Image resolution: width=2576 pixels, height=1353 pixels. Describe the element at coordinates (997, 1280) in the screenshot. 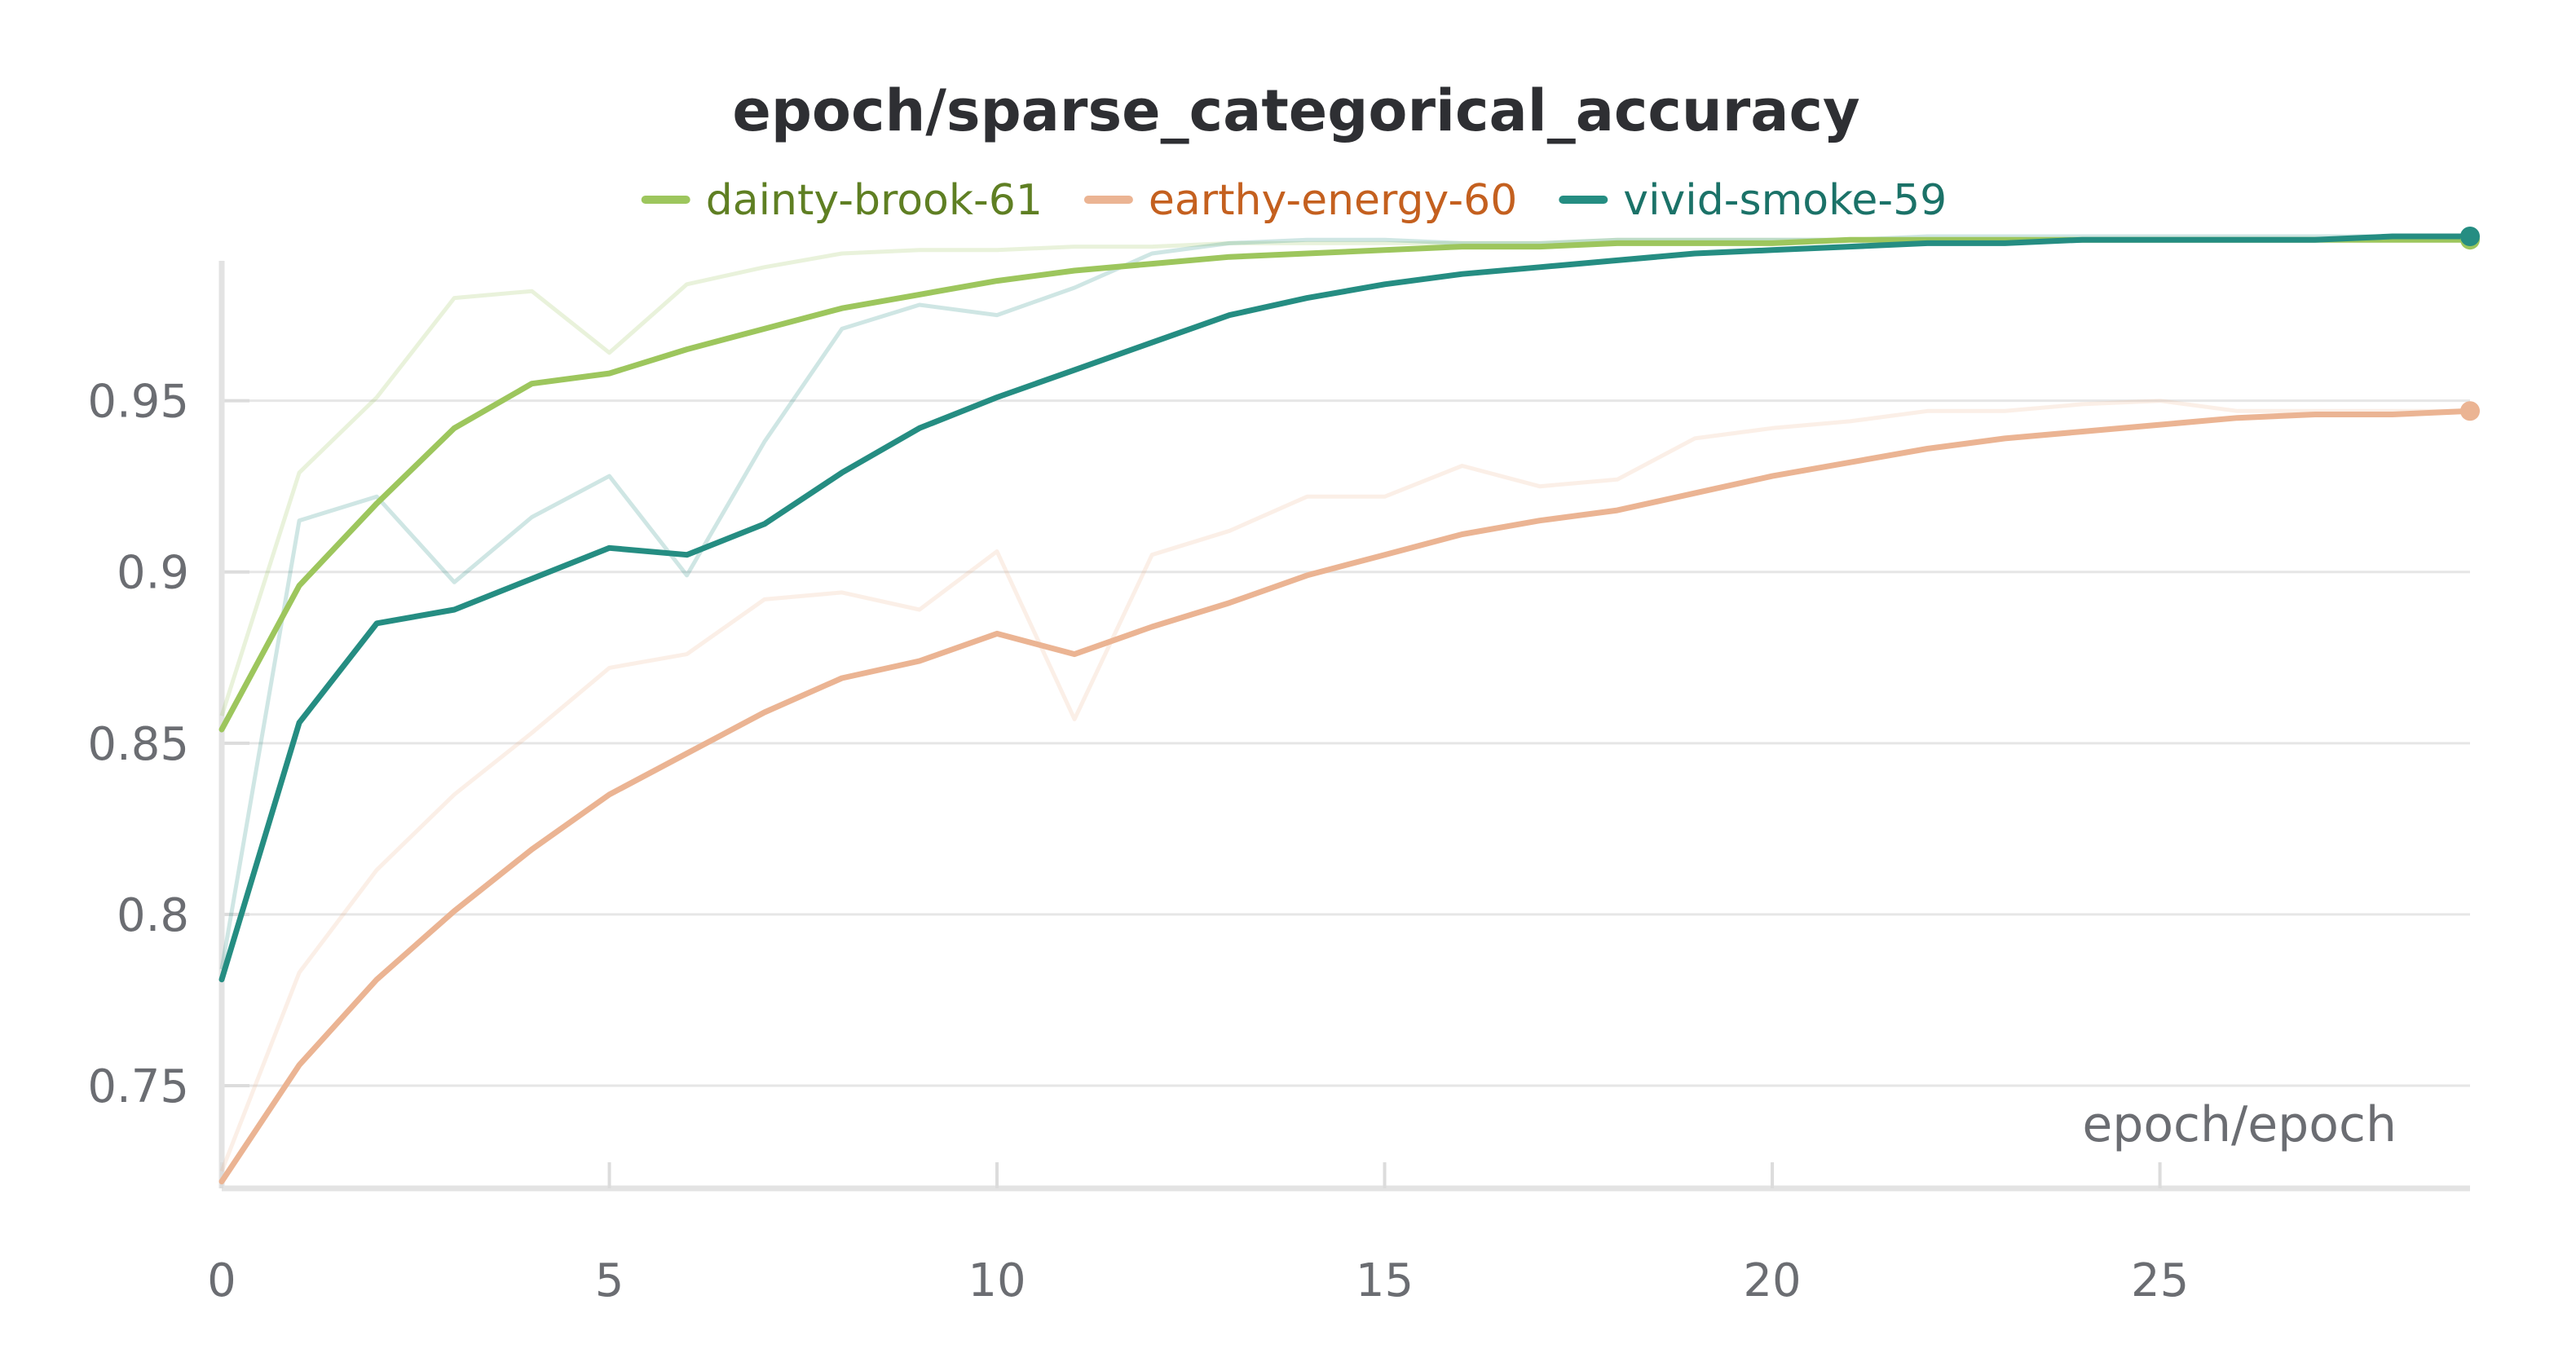

I see `x-tick-label: 10` at that location.